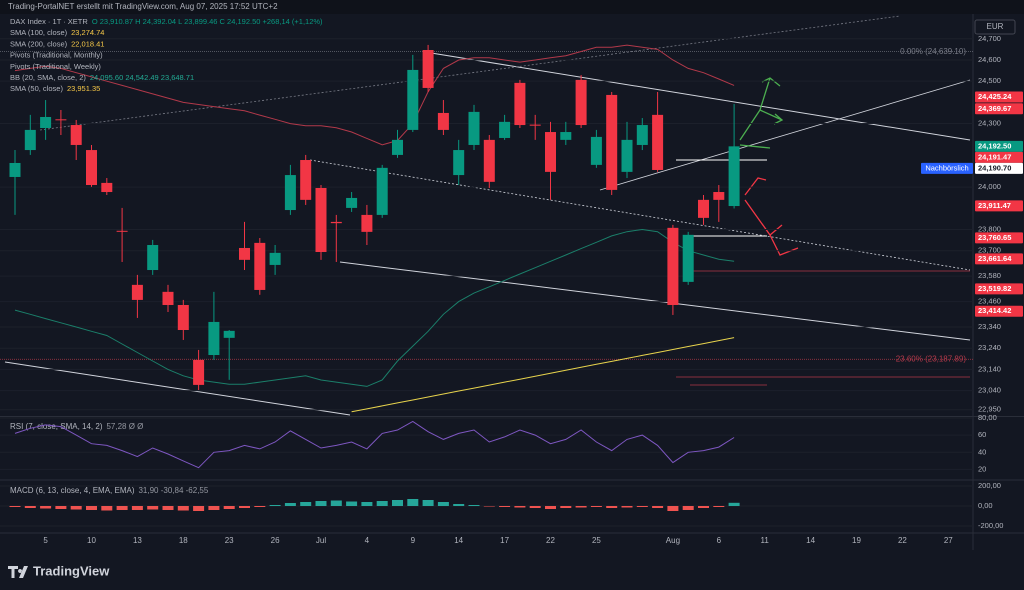 The image size is (1024, 590). I want to click on y-tick-label: 40, so click(982, 451).